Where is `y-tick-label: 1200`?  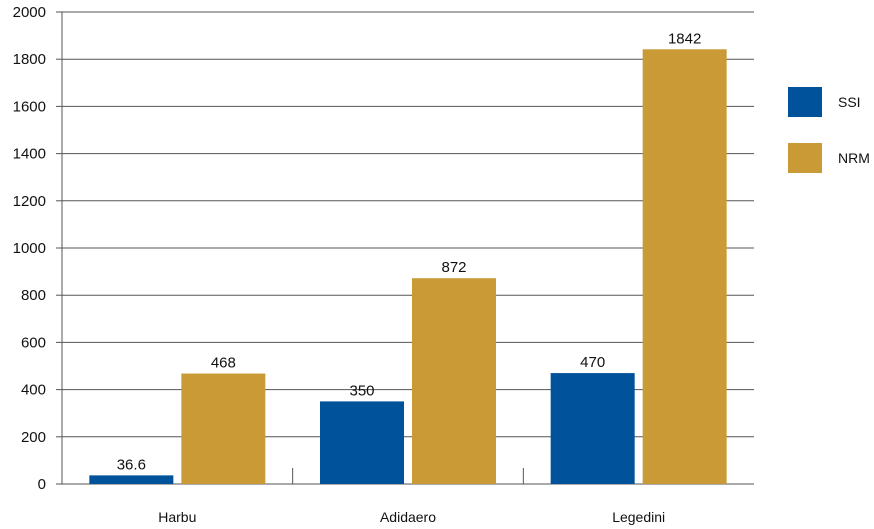
y-tick-label: 1200 is located at coordinates (29, 201).